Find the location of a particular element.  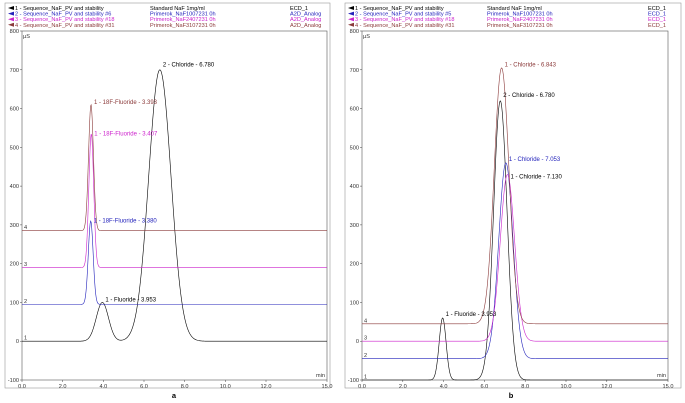

y-tick-label: 200 is located at coordinates (354, 265).